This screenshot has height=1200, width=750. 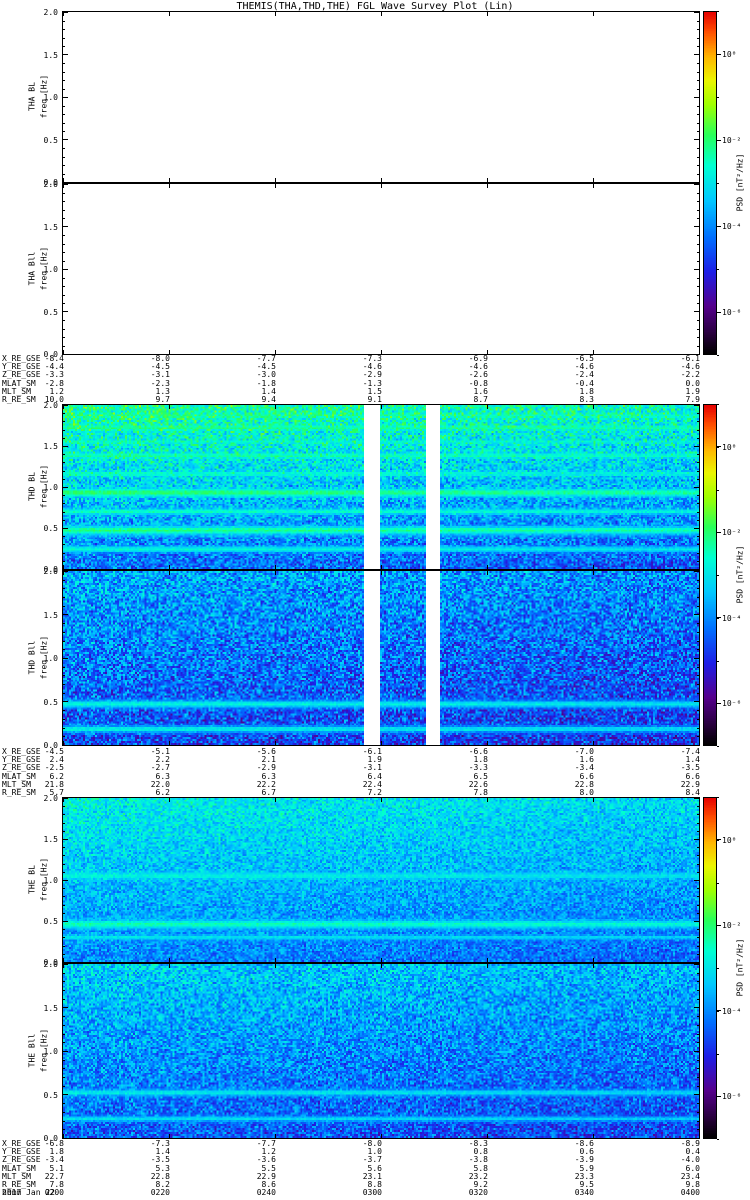 I want to click on annotation-value: 1.8, so click(x=480, y=760).